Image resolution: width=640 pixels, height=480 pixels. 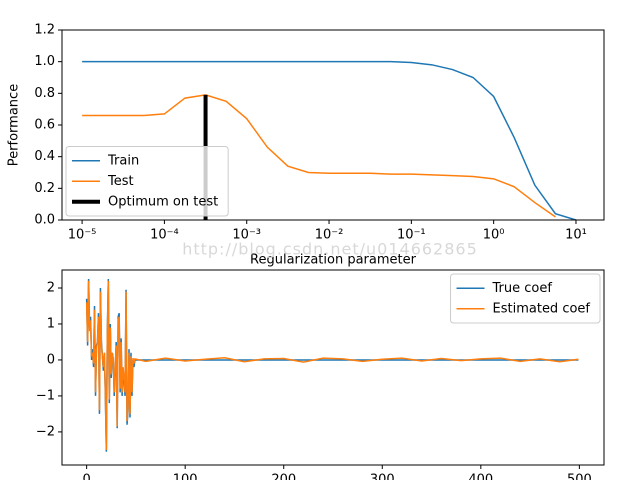 I want to click on y-tick-label: 1, so click(x=51, y=323).